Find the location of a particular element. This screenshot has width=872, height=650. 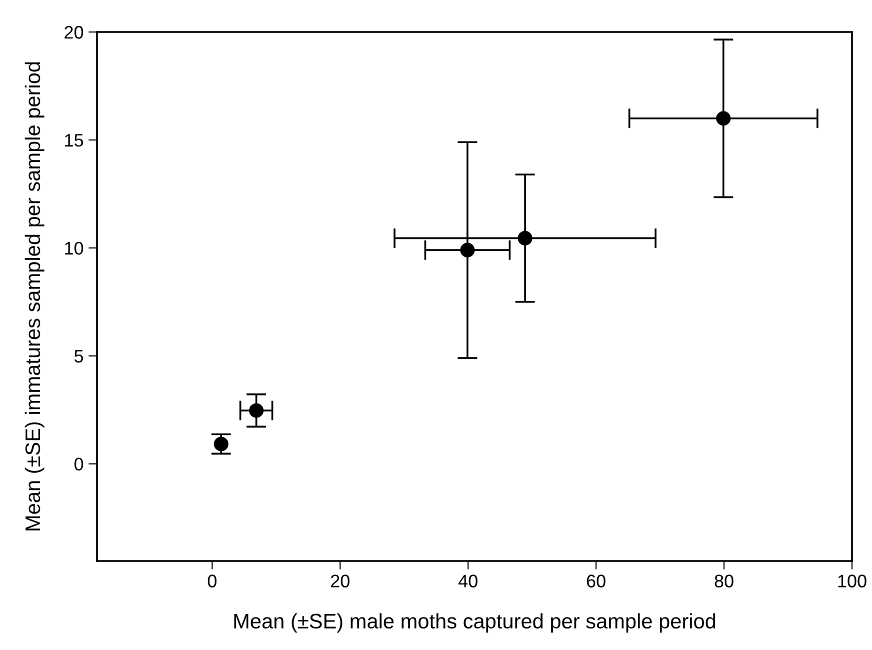

x-axis-title: Mean (±SE) male moths captured per sample period is located at coordinates (475, 623).